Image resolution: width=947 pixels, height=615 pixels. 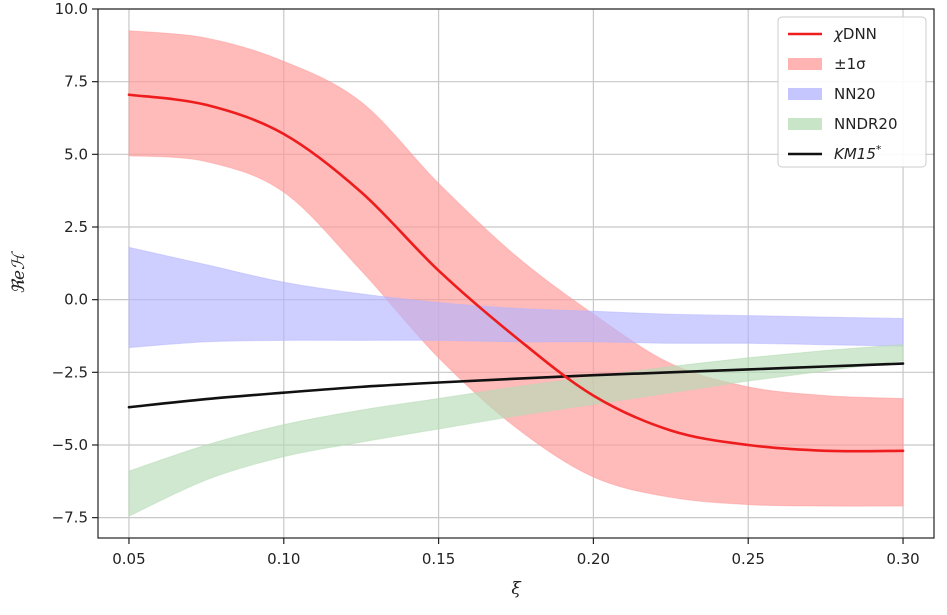 I want to click on y-tick-label: −2.5, so click(x=70, y=372).